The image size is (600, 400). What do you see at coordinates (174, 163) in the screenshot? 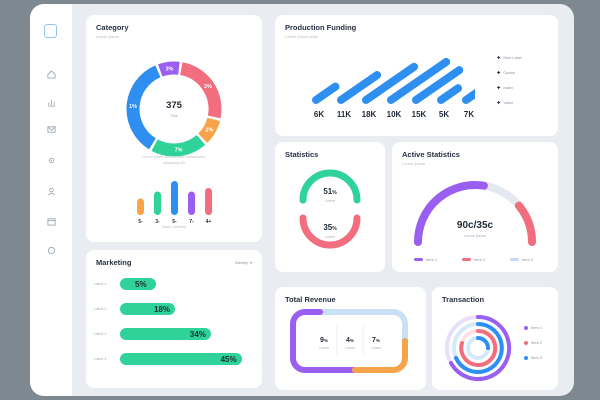
I see `category-caption-line2: adipiscing elit` at bounding box center [174, 163].